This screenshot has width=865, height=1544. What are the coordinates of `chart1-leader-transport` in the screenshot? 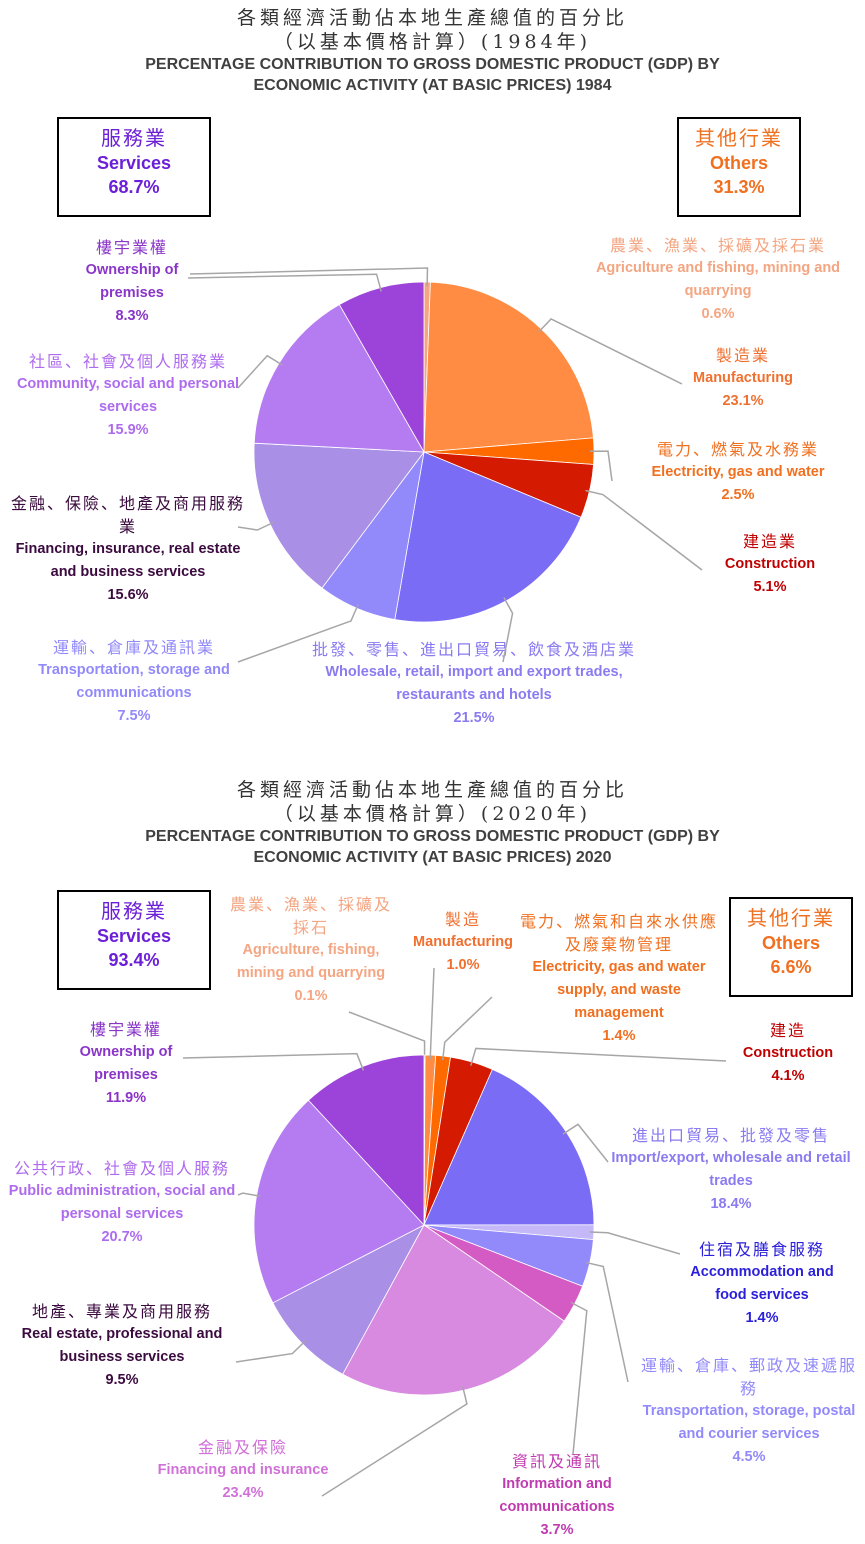 It's located at (298, 633).